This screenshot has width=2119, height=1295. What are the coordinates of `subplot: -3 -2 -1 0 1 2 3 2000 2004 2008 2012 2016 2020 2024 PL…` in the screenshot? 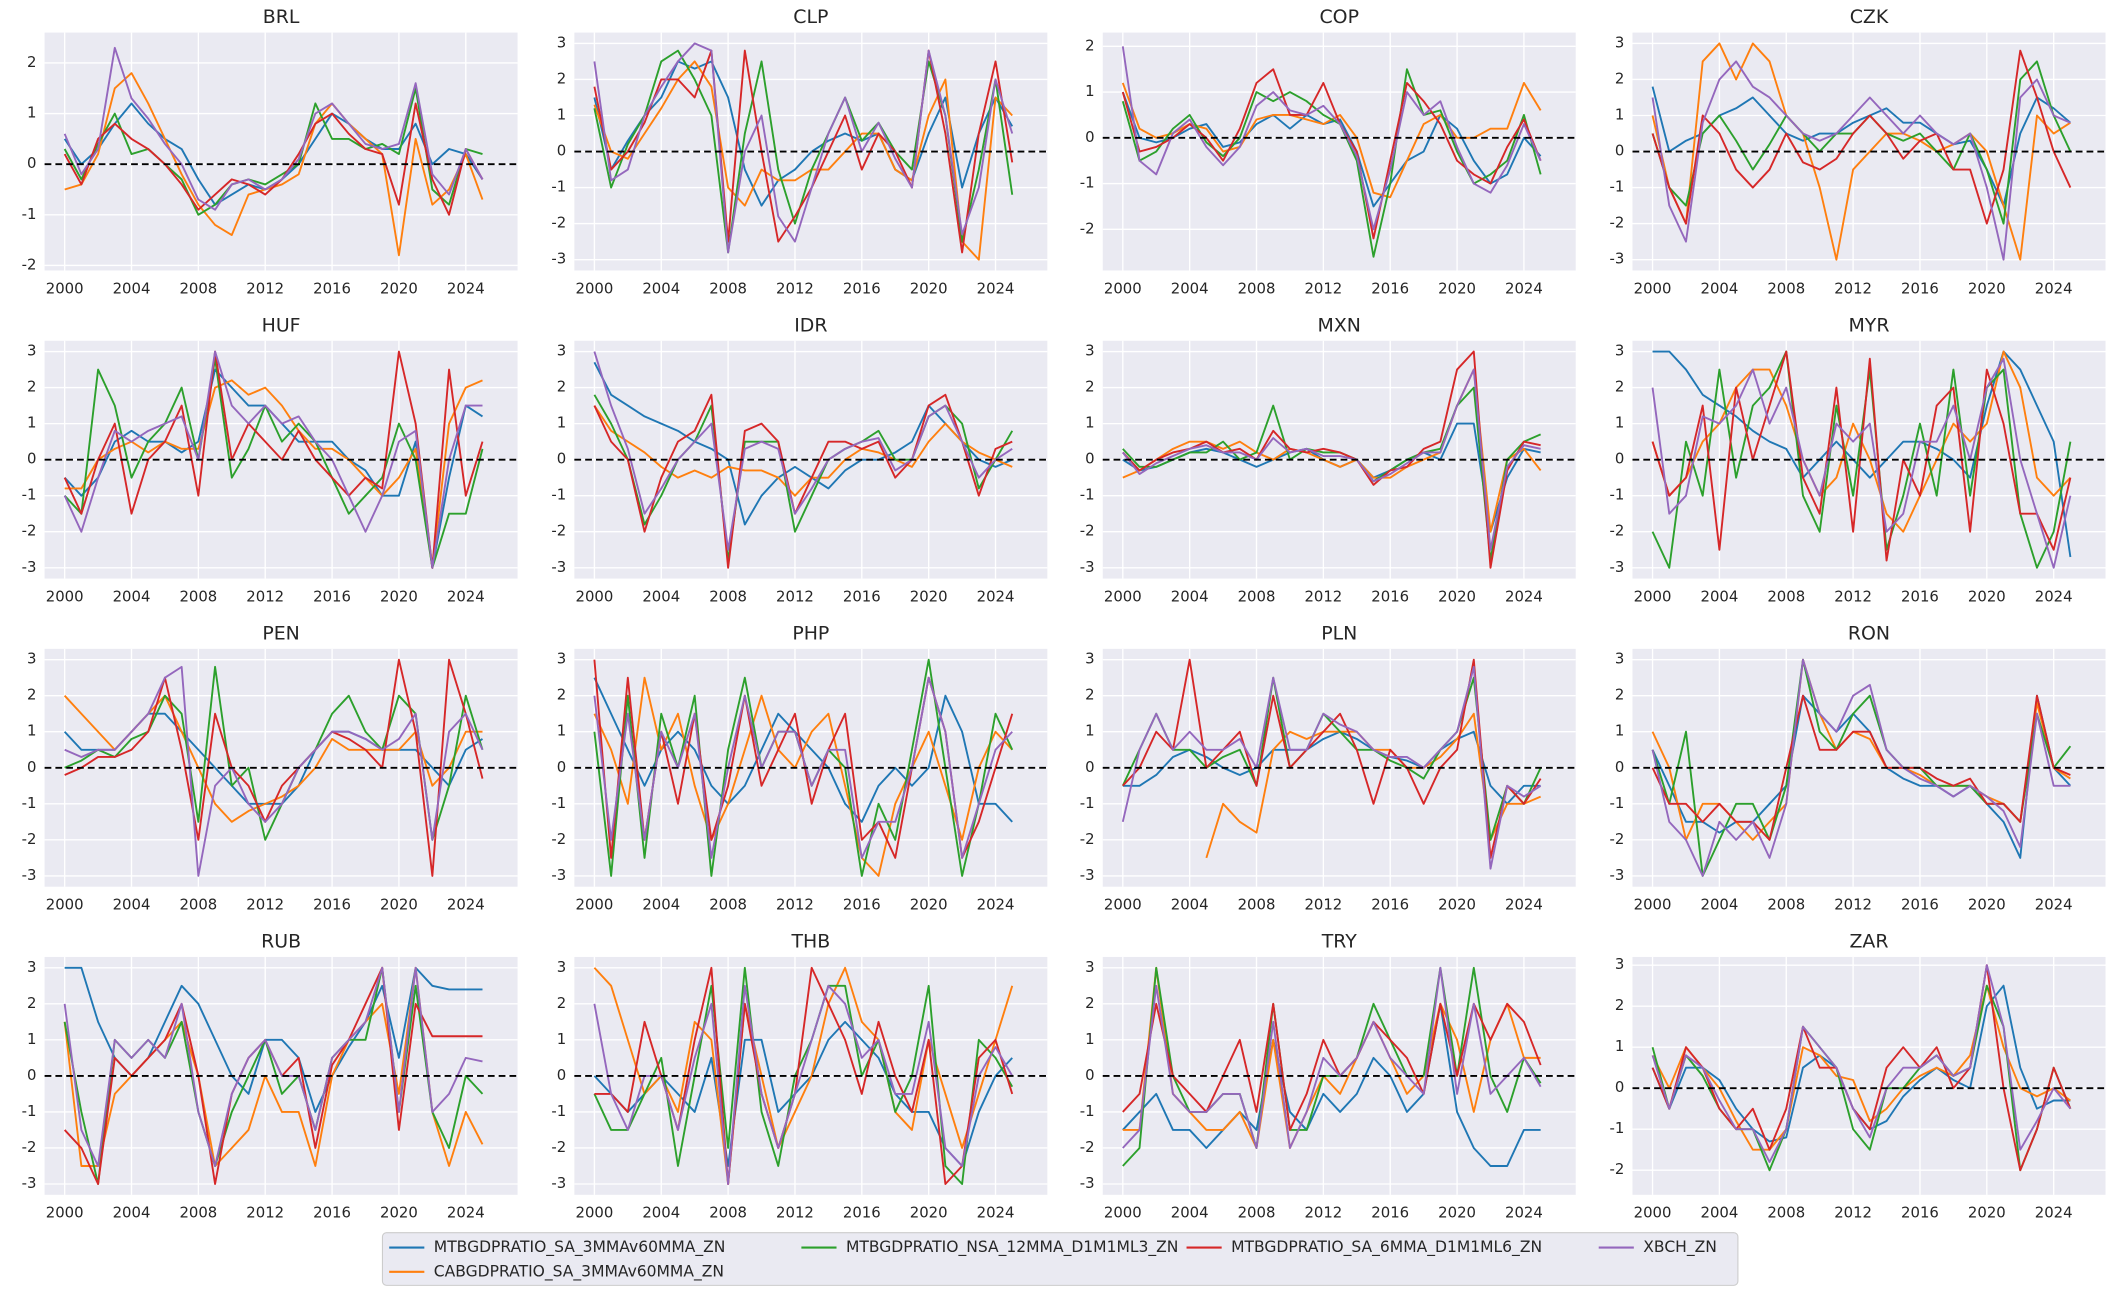 It's located at (1328, 768).